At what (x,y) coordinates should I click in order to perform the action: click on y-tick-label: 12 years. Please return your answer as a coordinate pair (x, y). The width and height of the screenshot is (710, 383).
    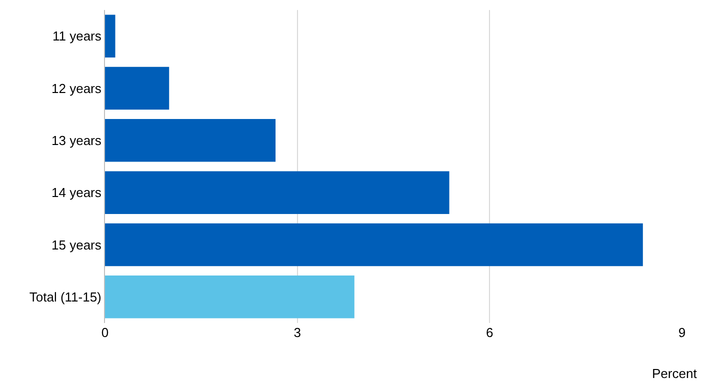
    Looking at the image, I should click on (77, 88).